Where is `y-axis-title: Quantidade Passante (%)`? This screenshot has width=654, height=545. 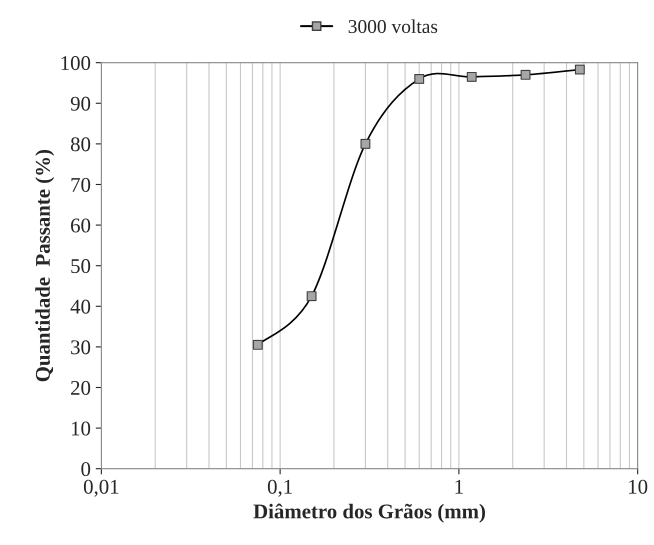
y-axis-title: Quantidade Passante (%) is located at coordinates (44, 266).